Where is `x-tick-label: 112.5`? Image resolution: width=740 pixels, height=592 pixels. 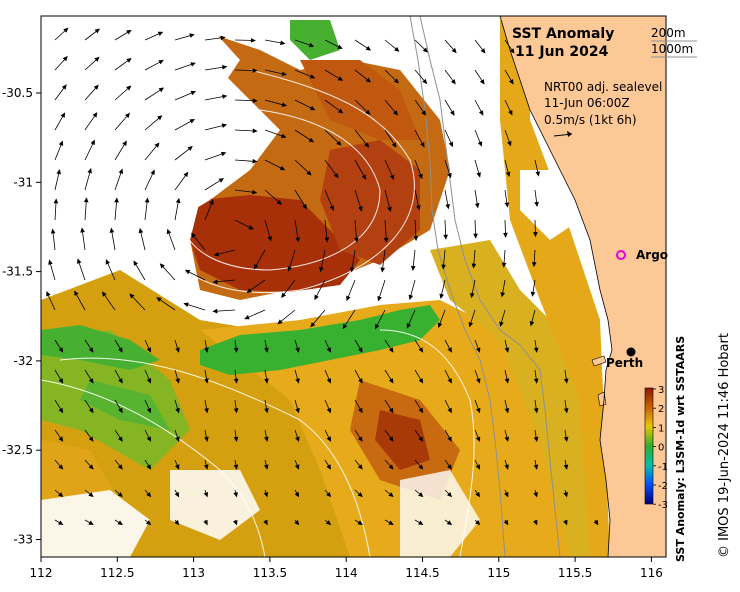 x-tick-label: 112.5 is located at coordinates (117, 573).